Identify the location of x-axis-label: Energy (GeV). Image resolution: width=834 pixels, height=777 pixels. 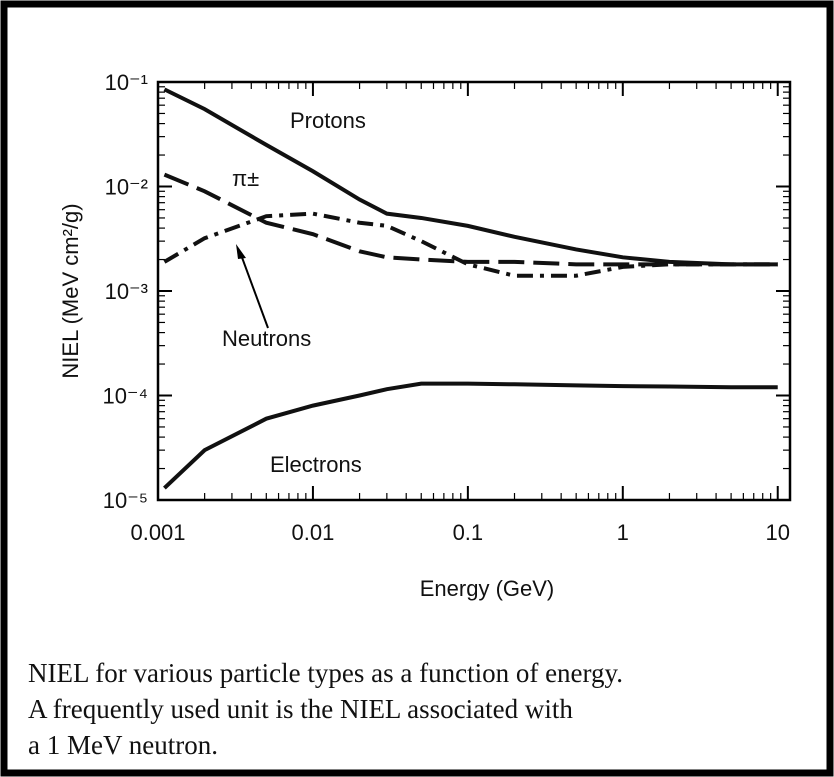
(487, 588).